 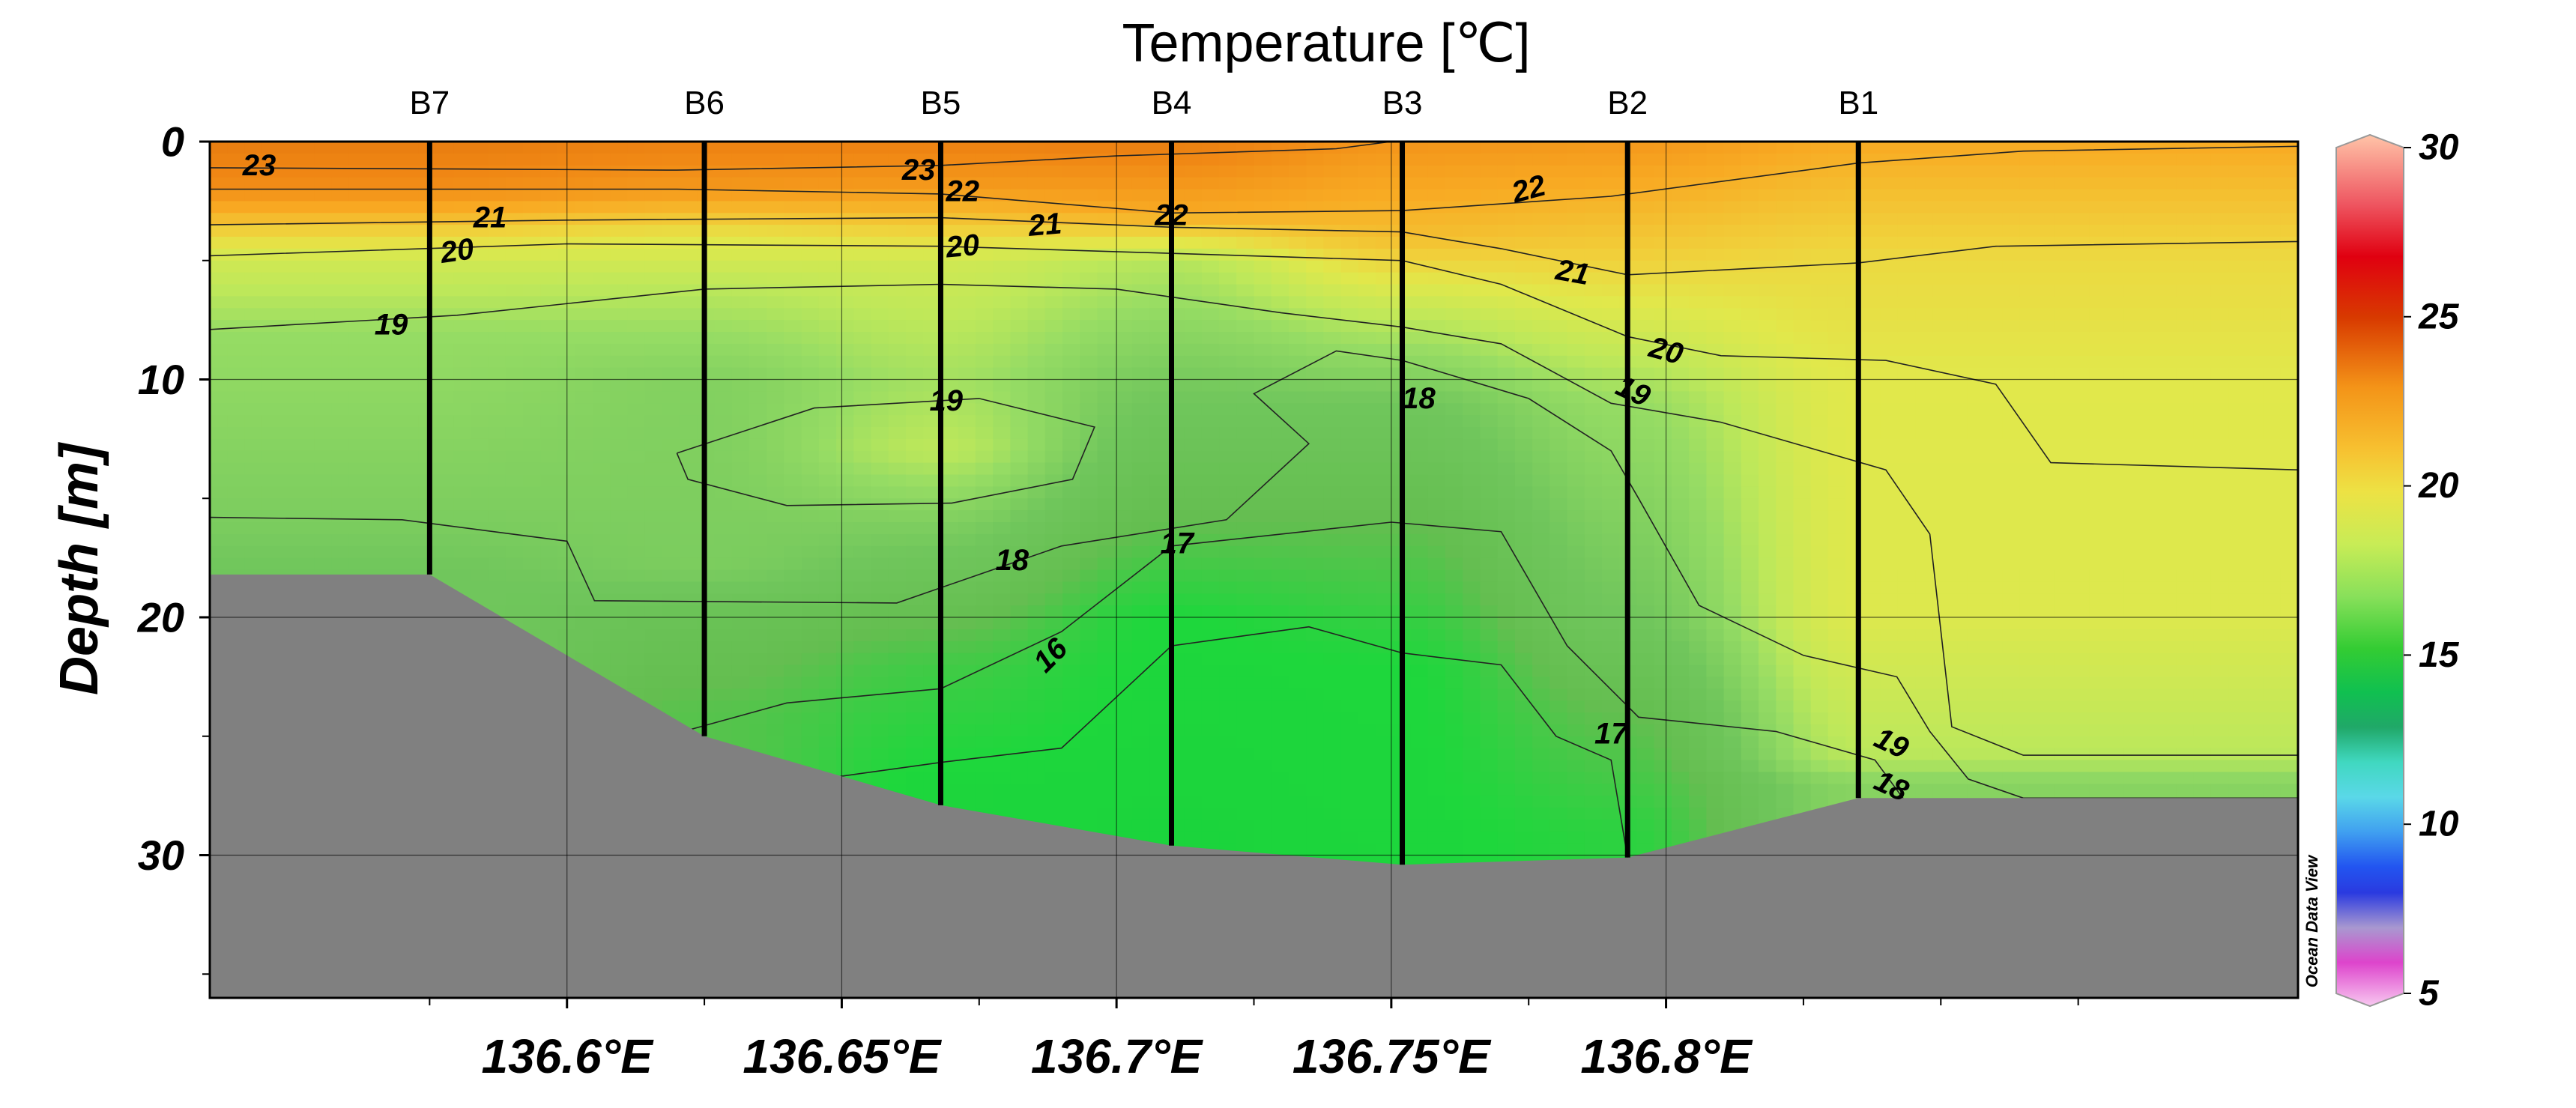 What do you see at coordinates (2439, 148) in the screenshot?
I see `colorbar-tick-label: 30` at bounding box center [2439, 148].